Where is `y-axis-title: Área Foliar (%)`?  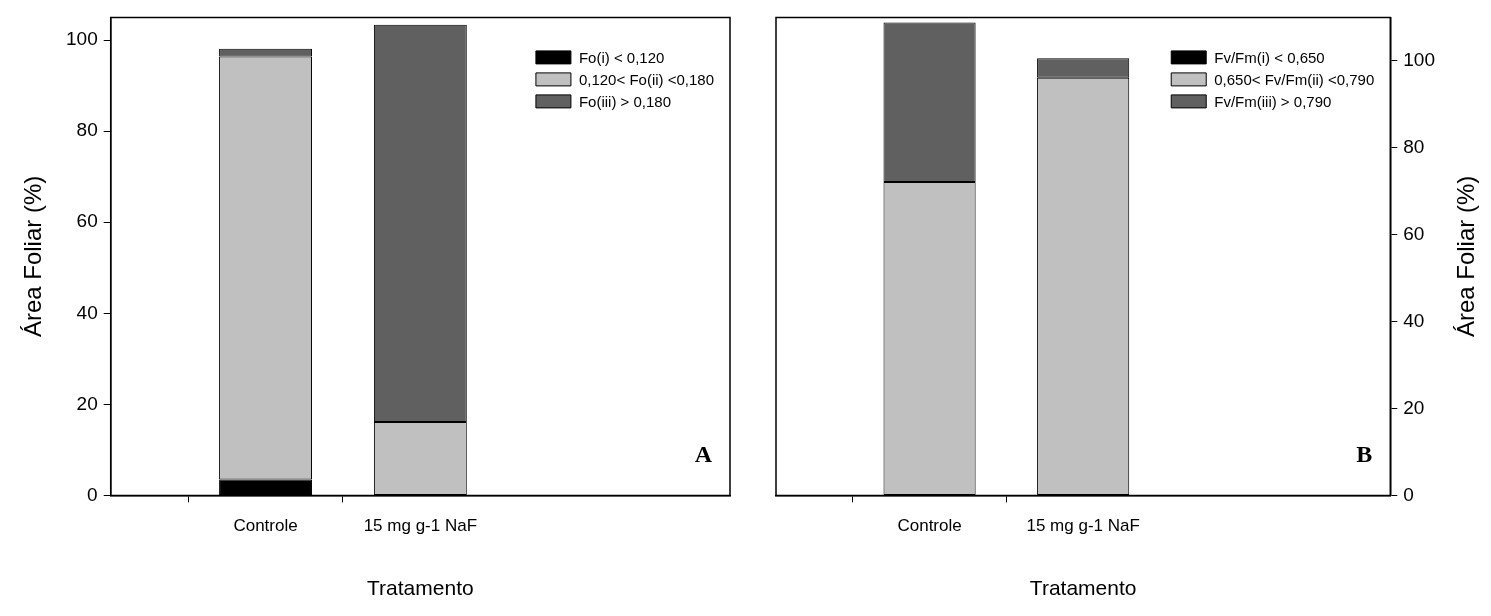 y-axis-title: Área Foliar (%) is located at coordinates (32, 256).